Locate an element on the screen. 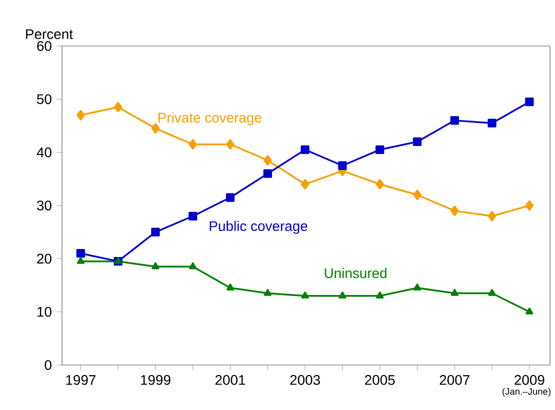 This screenshot has height=410, width=555. y-tick-label: 30 is located at coordinates (44, 205).